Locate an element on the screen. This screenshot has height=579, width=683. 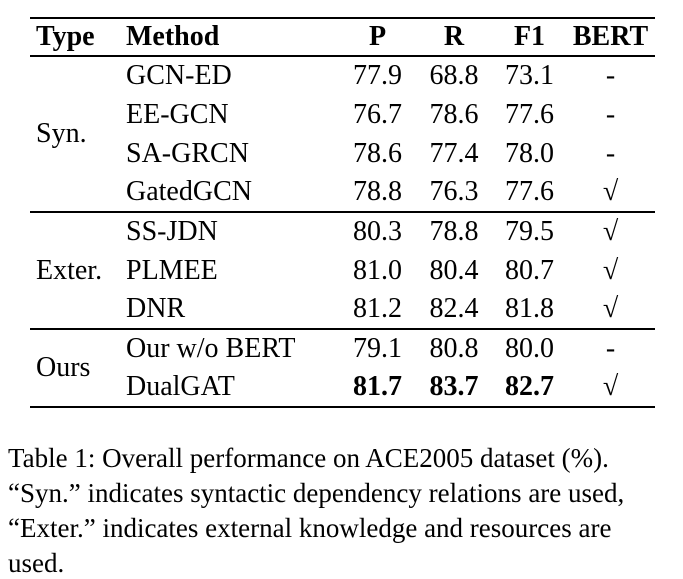
cell-method: SS-JDN is located at coordinates (172, 231).